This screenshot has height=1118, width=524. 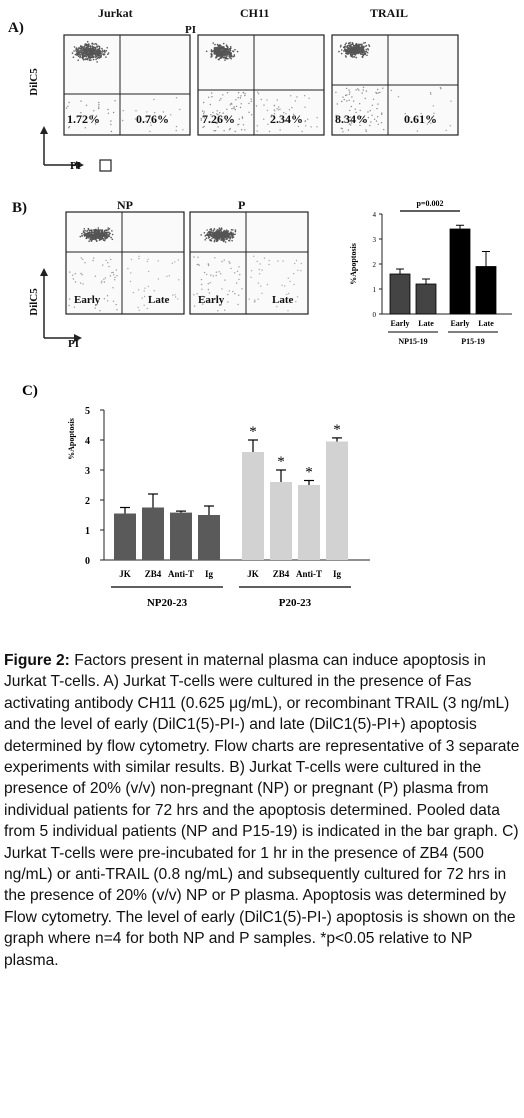 What do you see at coordinates (44, 130) in the screenshot?
I see `y-arrow-head-a` at bounding box center [44, 130].